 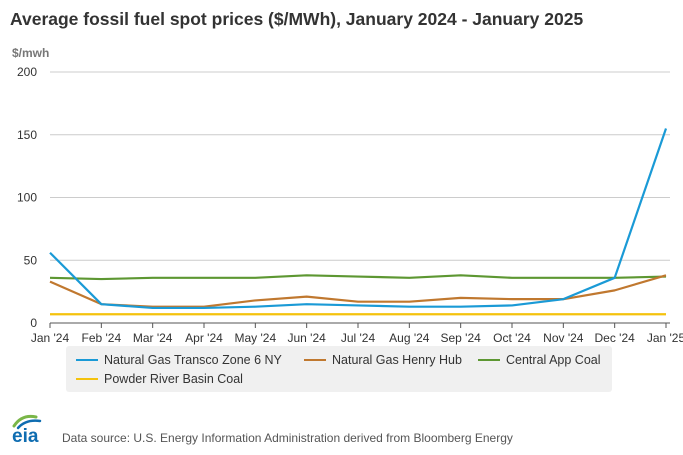 I want to click on series-line-henry-hub, so click(x=358, y=291).